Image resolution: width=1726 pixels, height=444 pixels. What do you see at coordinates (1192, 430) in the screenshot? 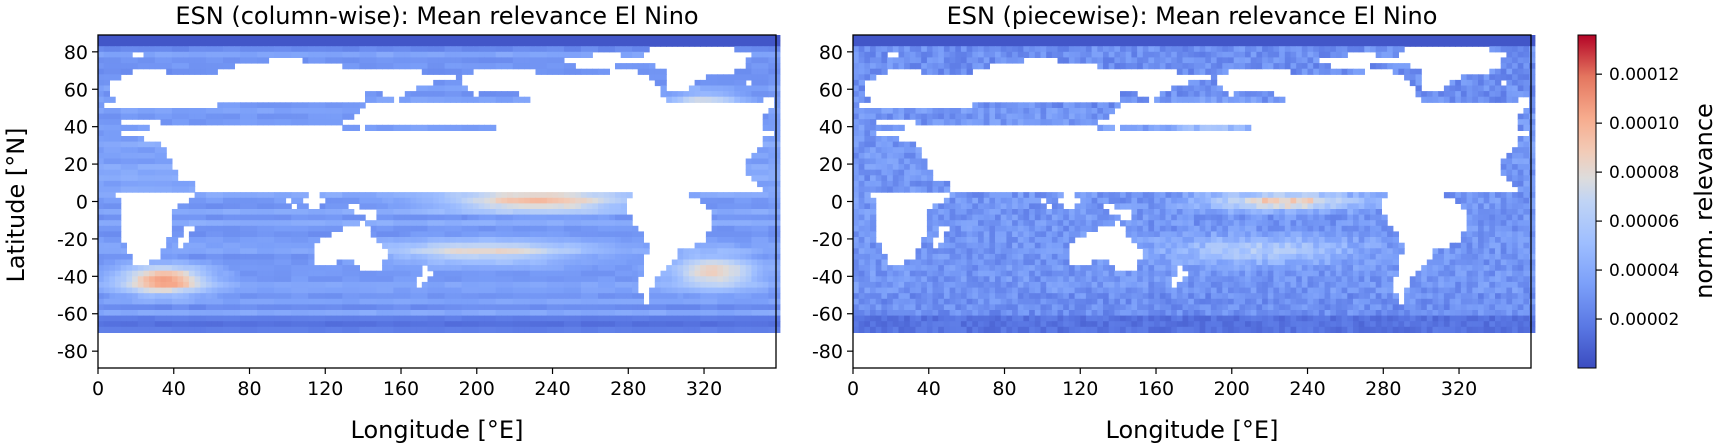
I see `x-axis-label: Longitude [°E]` at bounding box center [1192, 430].